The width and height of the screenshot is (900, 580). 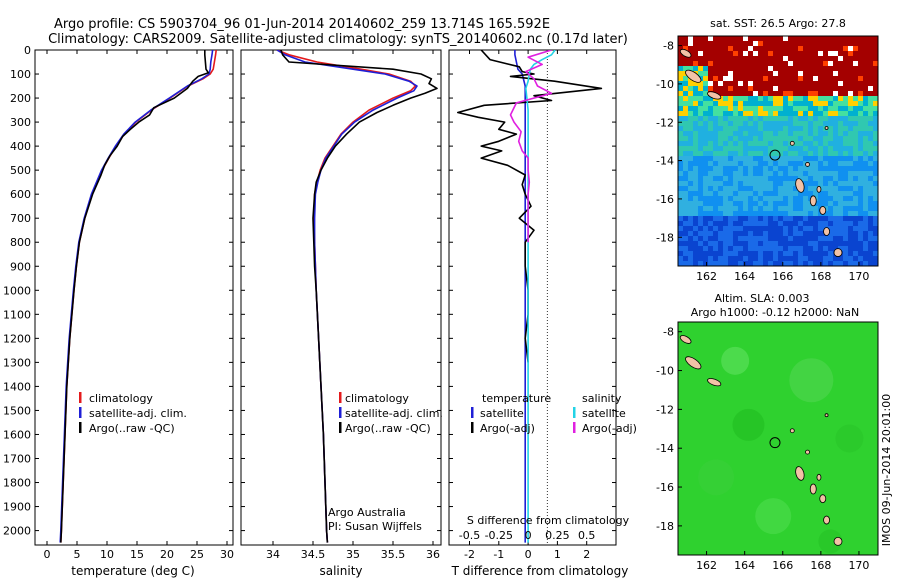 What do you see at coordinates (665, 487) in the screenshot?
I see `map-lat-tick-label: -16` at bounding box center [665, 487].